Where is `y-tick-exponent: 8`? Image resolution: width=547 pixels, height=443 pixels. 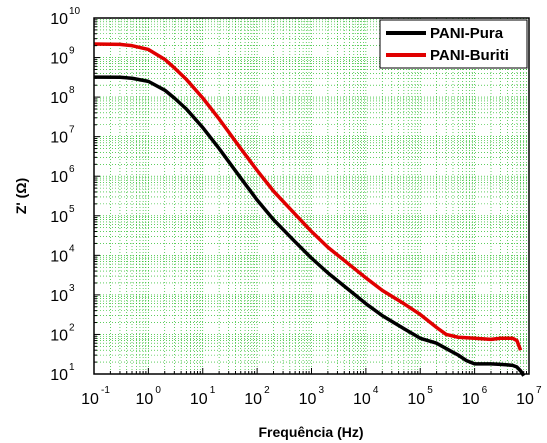 y-tick-exponent: 8 is located at coordinates (72, 90).